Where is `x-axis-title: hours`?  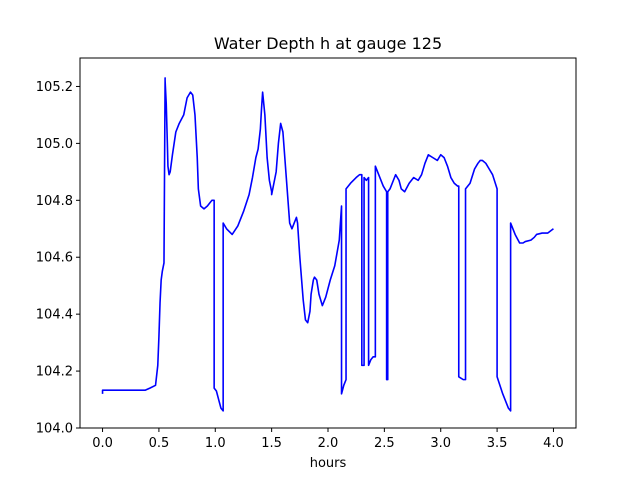 x-axis-title: hours is located at coordinates (328, 463).